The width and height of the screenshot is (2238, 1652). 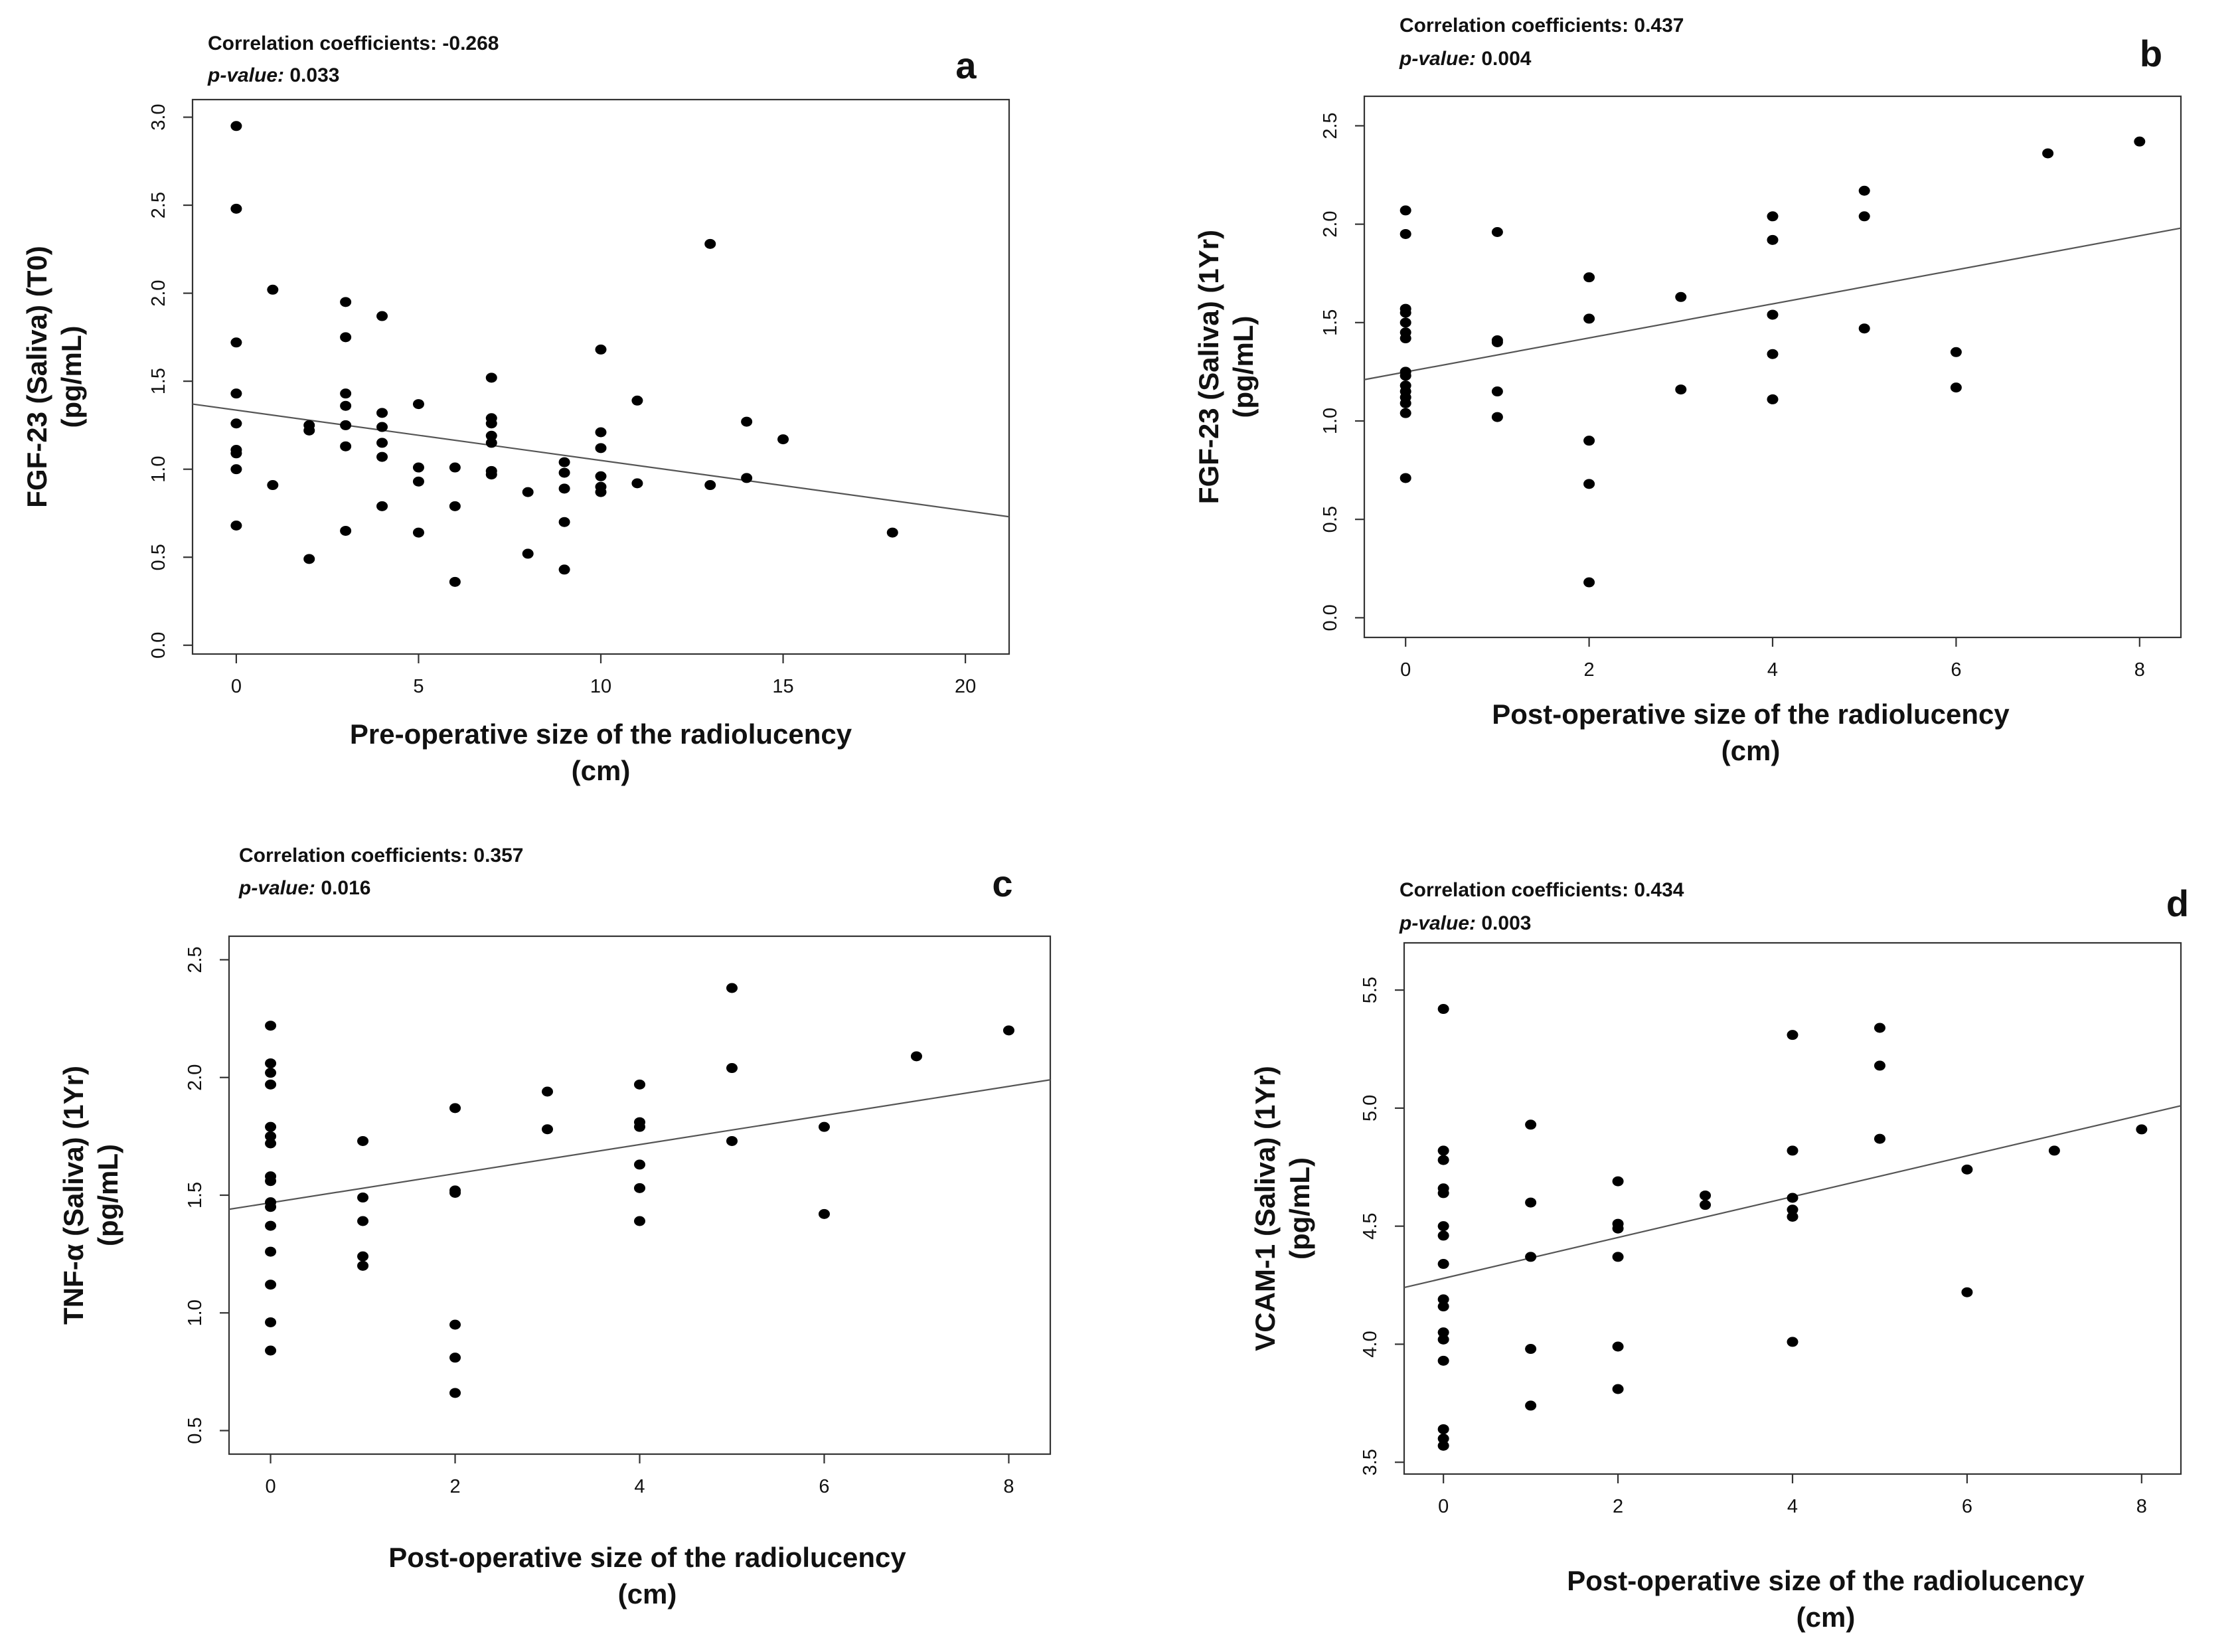 I want to click on p-value-value: 0.004, so click(x=1506, y=59).